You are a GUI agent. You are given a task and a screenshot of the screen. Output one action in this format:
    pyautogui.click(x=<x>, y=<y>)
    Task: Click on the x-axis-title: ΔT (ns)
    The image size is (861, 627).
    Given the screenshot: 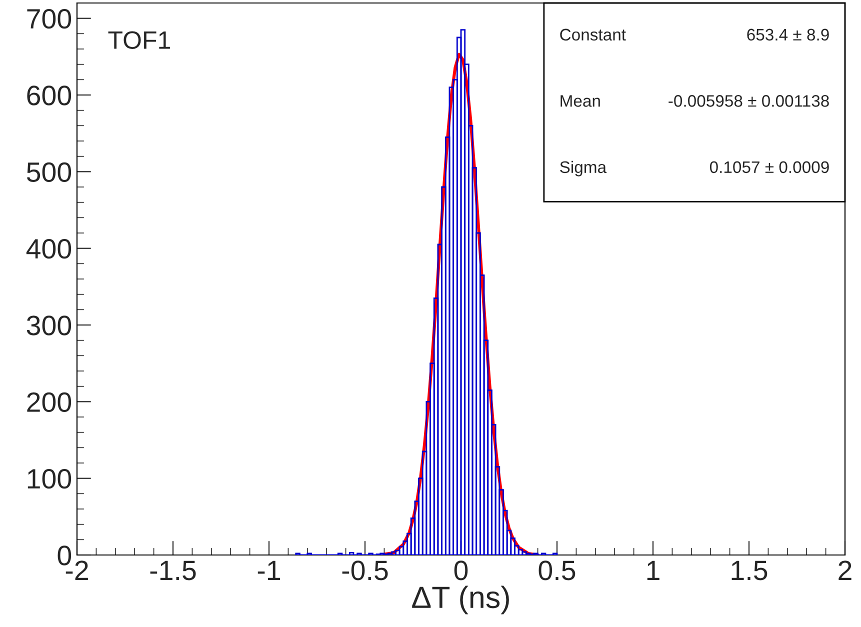 What is the action you would take?
    pyautogui.click(x=460, y=600)
    